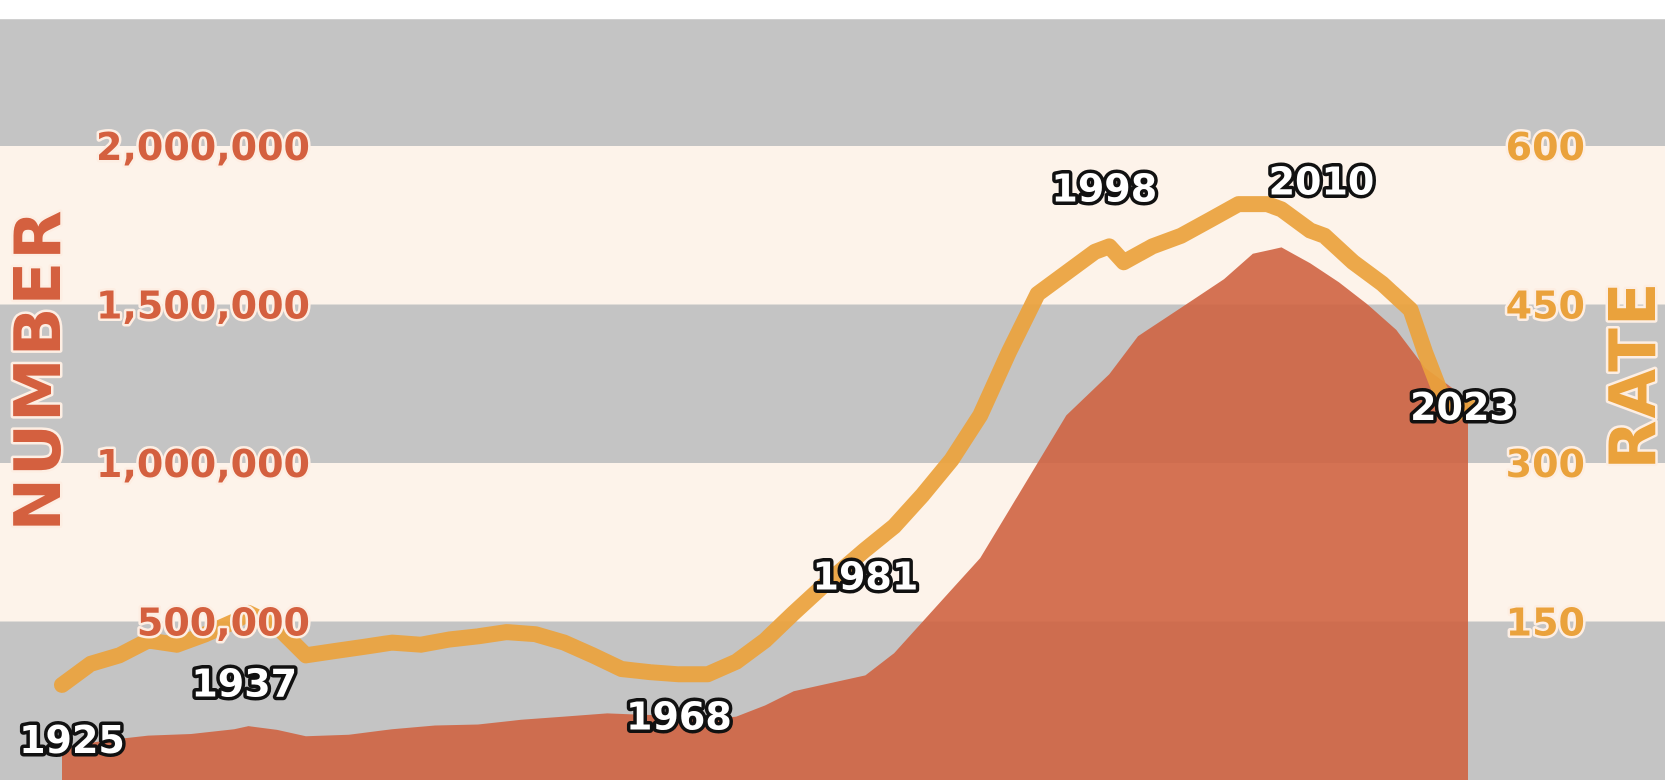 The height and width of the screenshot is (784, 1665). What do you see at coordinates (679, 716) in the screenshot?
I see `year-label-1968: 1968` at bounding box center [679, 716].